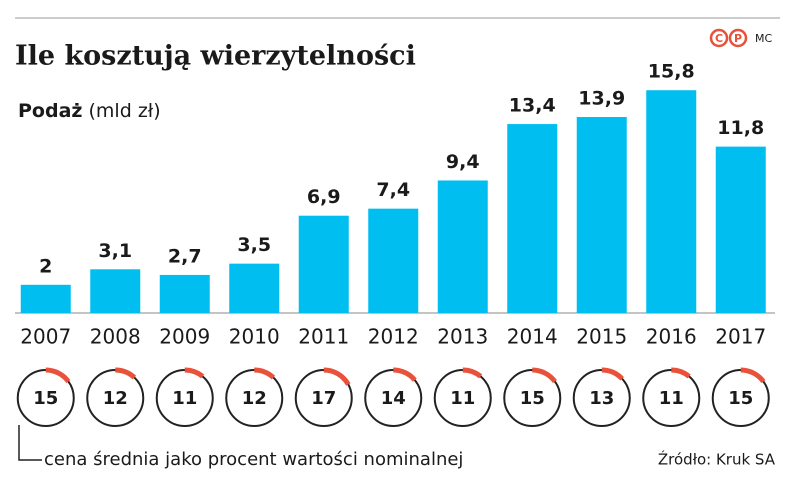  I want to click on x-tick-label: 2017, so click(740, 337).